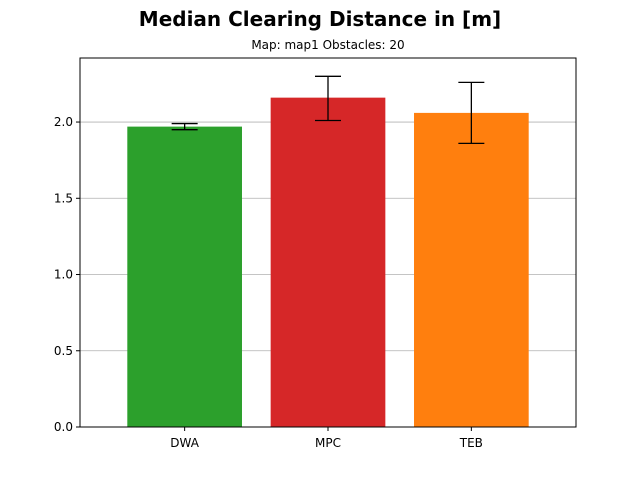 This screenshot has width=640, height=480. I want to click on y-axis: 0.0 0.5 1.0 1.5 2.0, so click(67, 274).